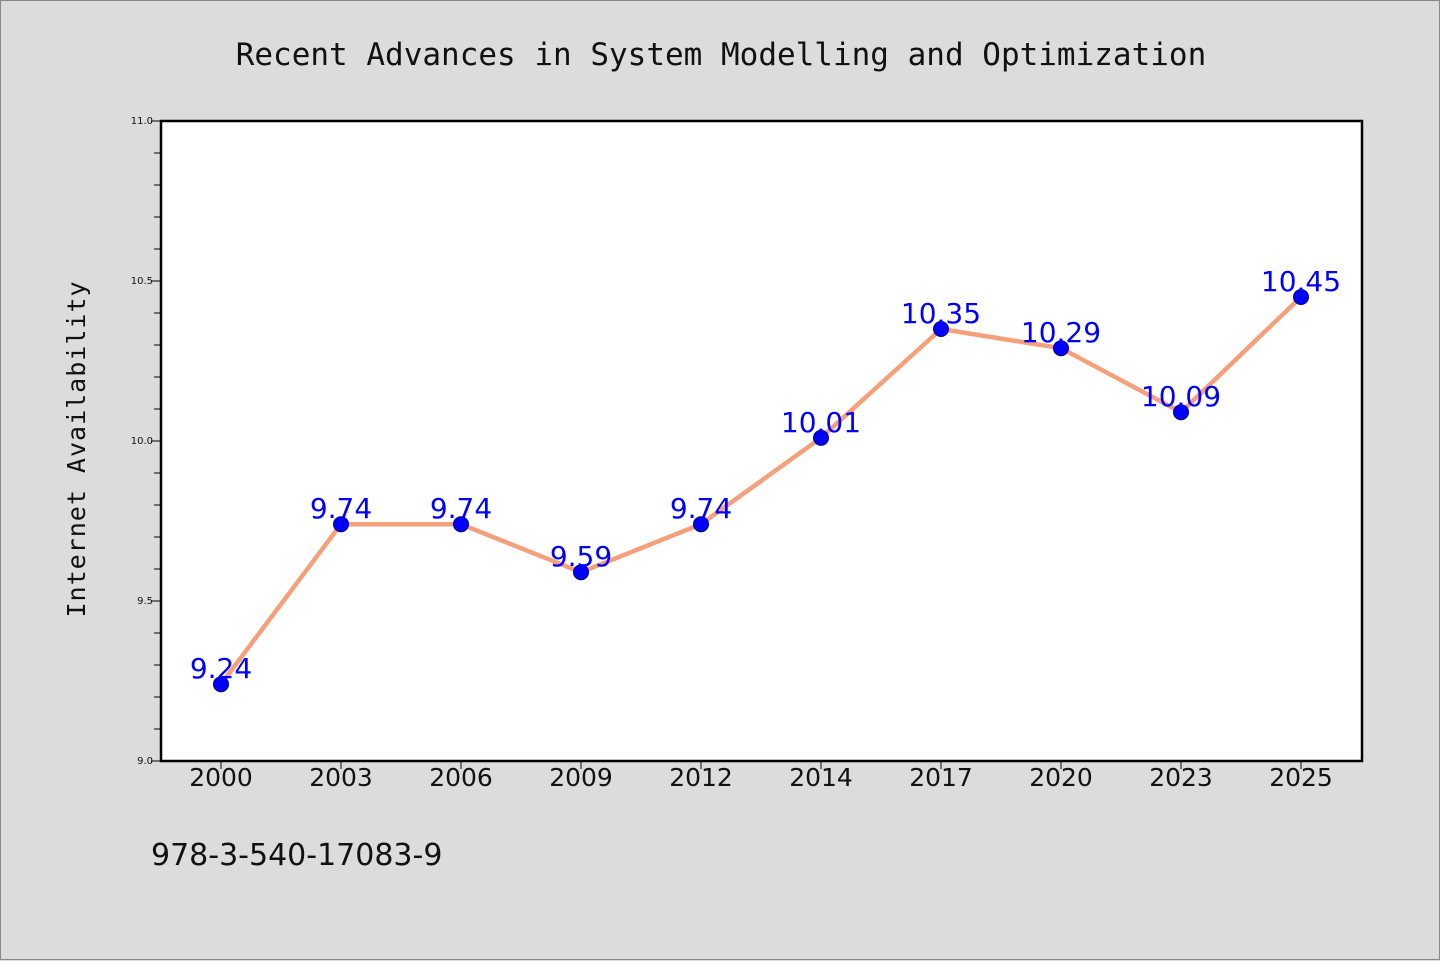 This screenshot has height=961, width=1440. I want to click on data-label: 10.01, so click(821, 422).